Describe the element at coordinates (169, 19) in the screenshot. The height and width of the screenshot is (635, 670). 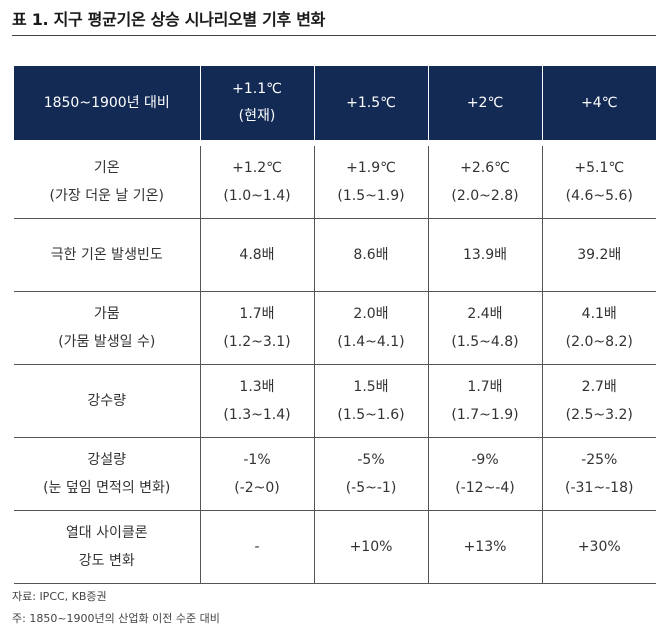
I see `table-title: 표 1. 지구 평균기온 상승 시나리오별 기후 변화` at that location.